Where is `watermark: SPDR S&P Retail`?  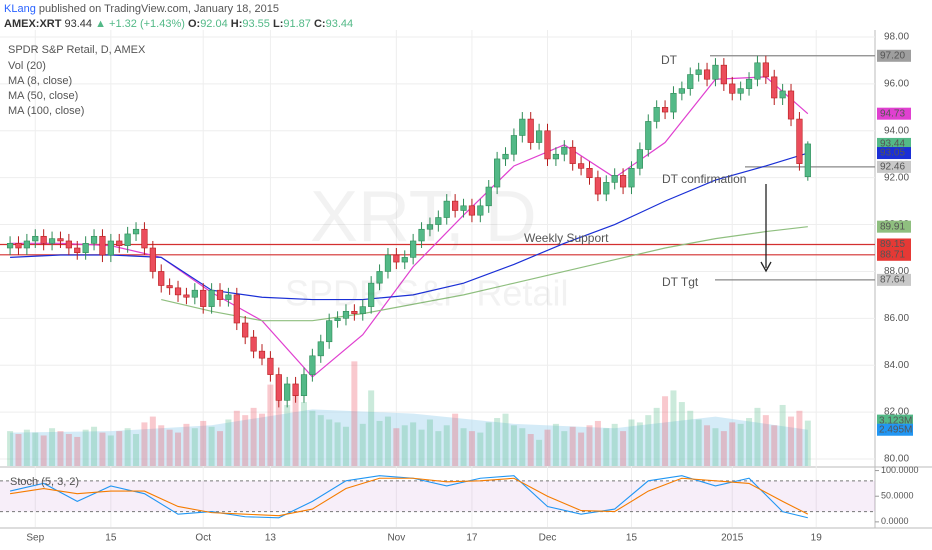
watermark: SPDR S&P Retail is located at coordinates (426, 293).